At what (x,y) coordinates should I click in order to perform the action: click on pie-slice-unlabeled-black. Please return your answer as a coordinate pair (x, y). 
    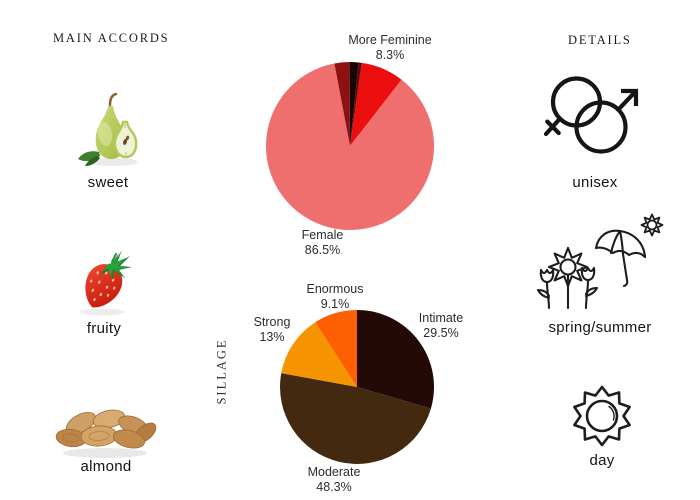
    Looking at the image, I should click on (354, 103).